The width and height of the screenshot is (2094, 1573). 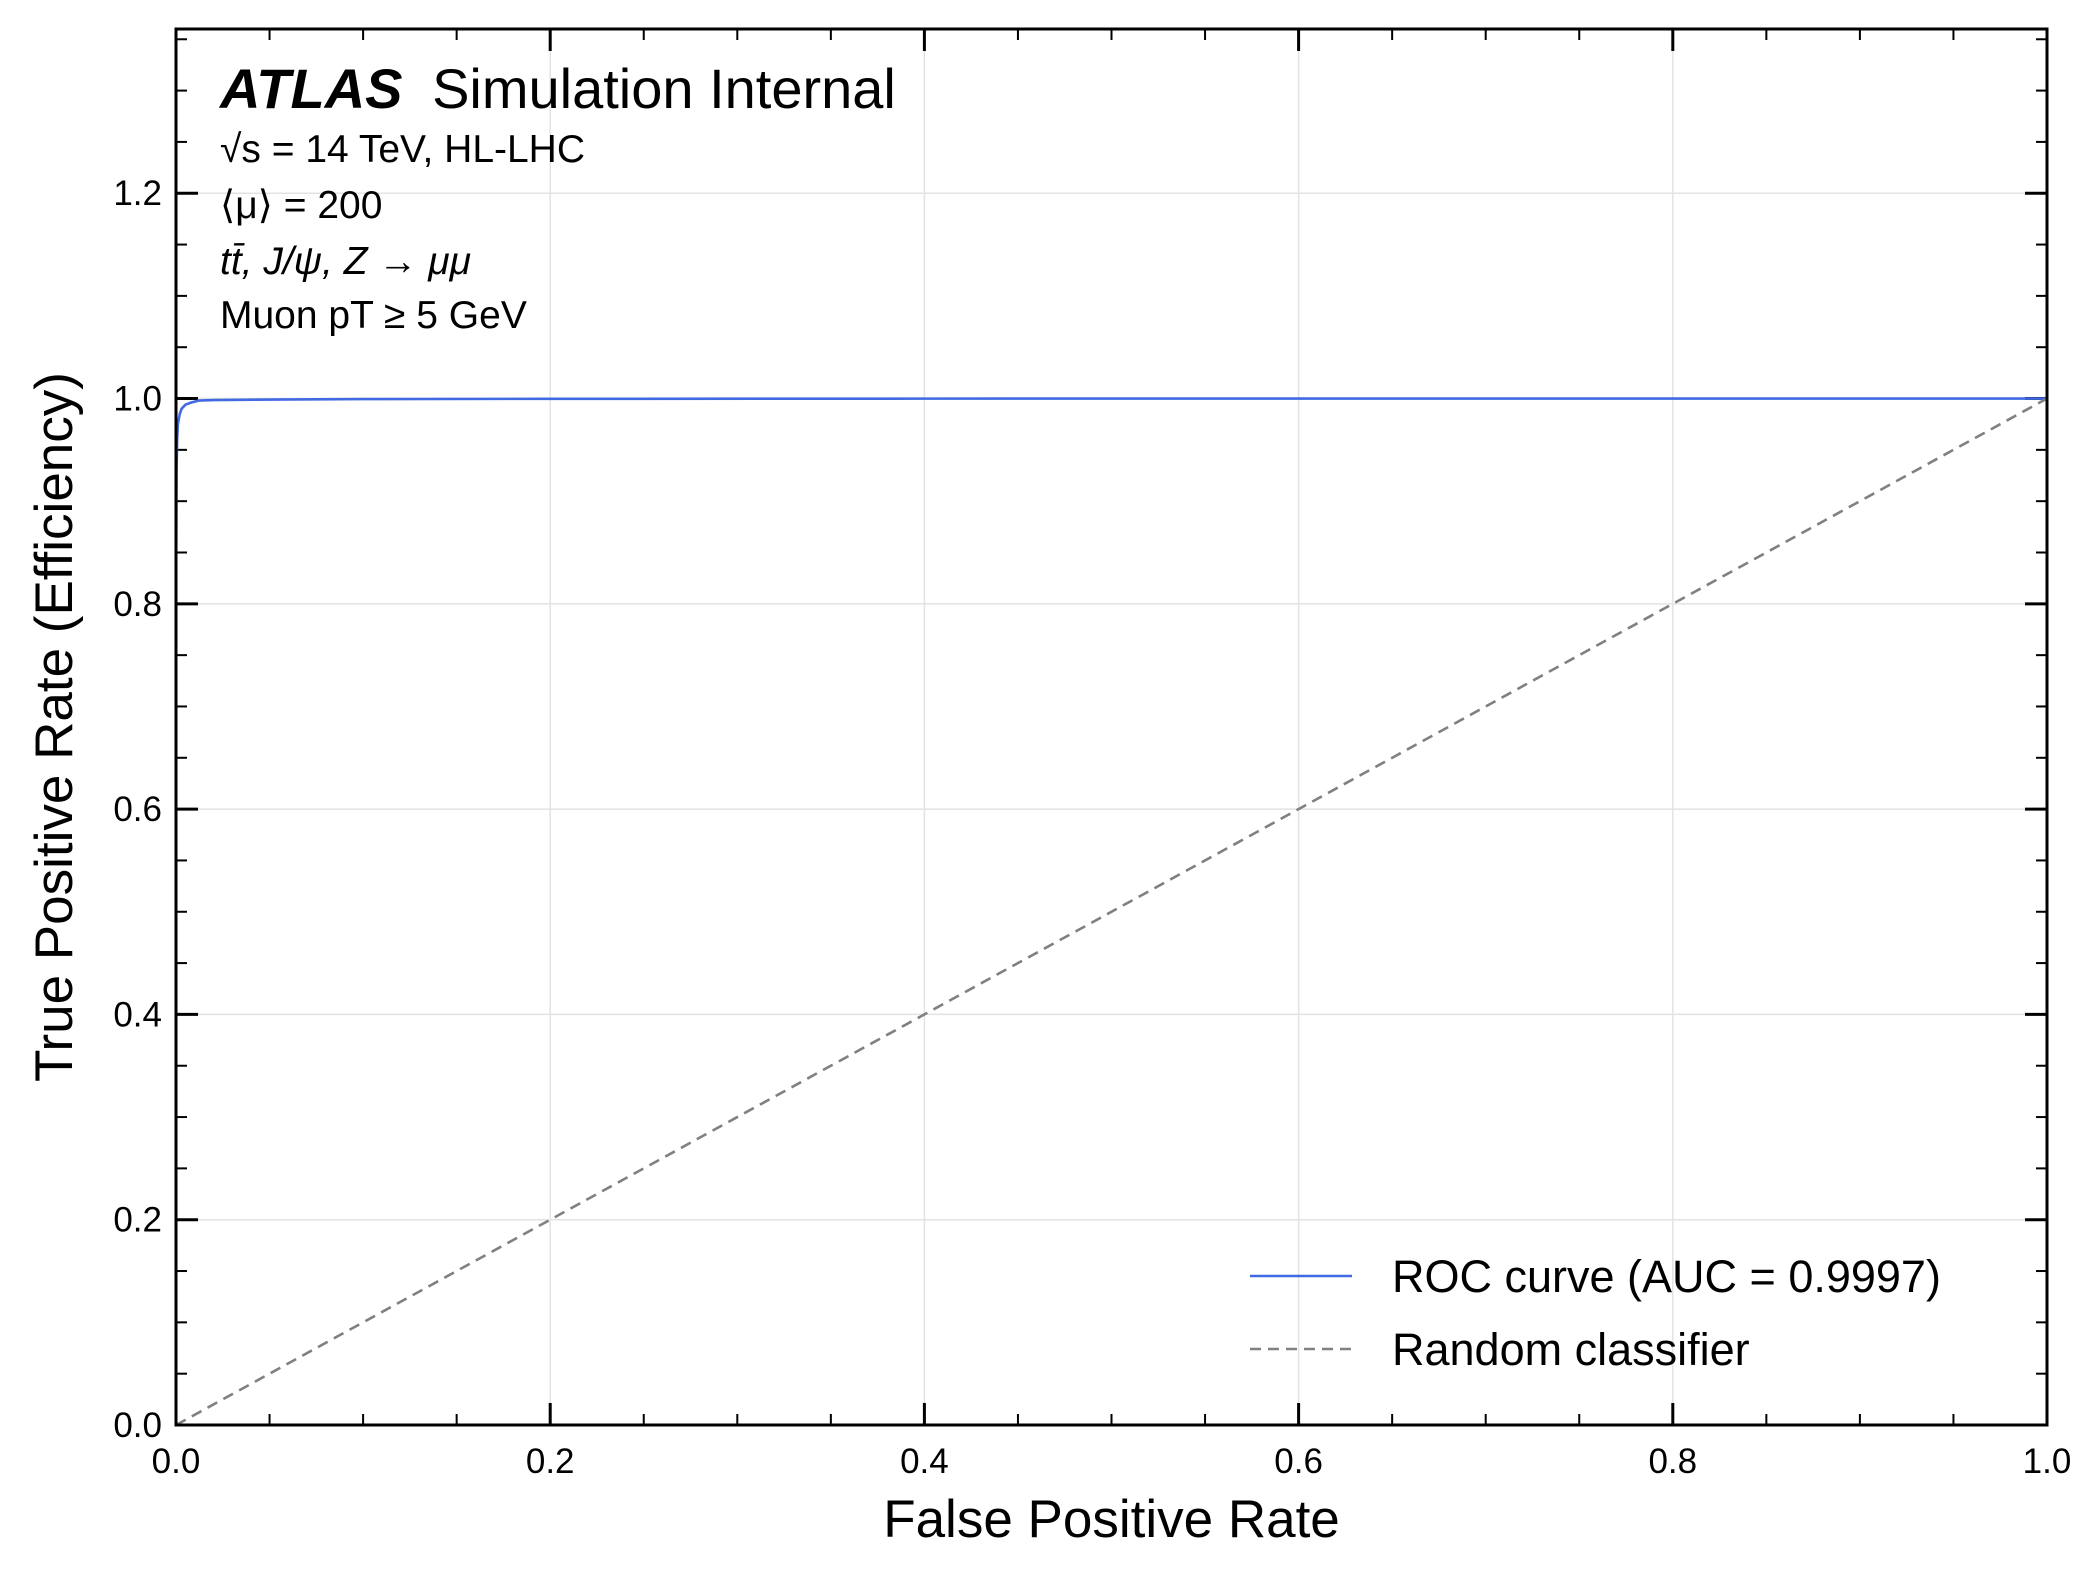 What do you see at coordinates (137, 193) in the screenshot?
I see `y-tick-label: 1.2` at bounding box center [137, 193].